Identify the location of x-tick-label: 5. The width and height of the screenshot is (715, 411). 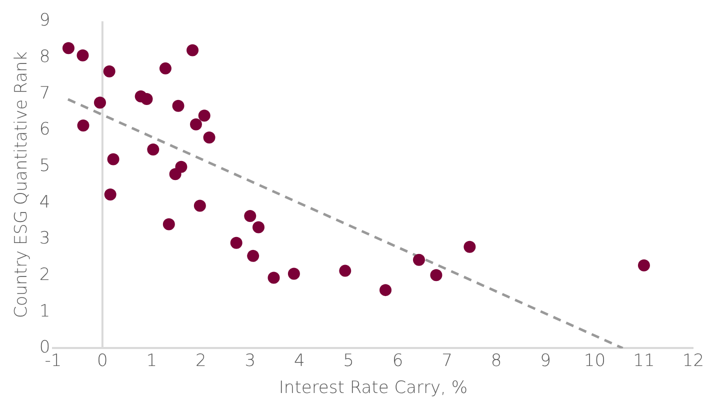
(348, 360).